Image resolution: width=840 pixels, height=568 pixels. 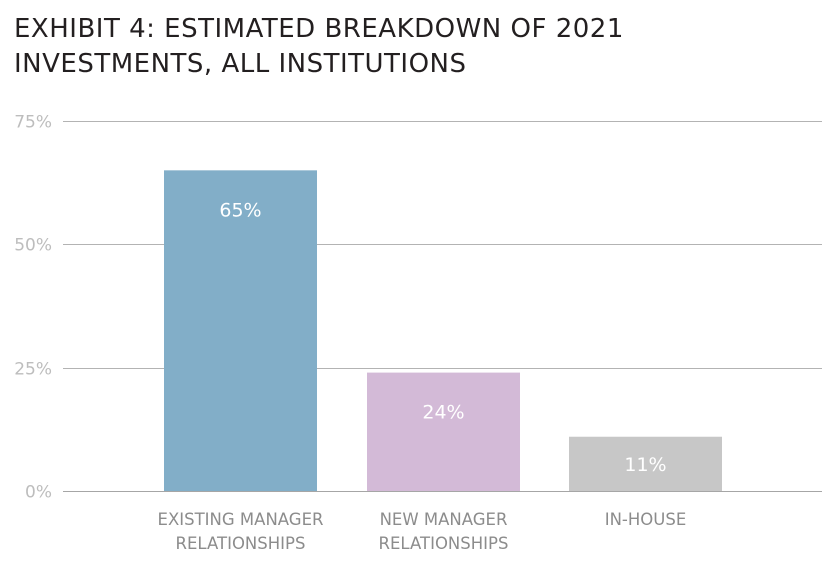 I want to click on x-category-label-line: NEW MANAGER, so click(x=444, y=519).